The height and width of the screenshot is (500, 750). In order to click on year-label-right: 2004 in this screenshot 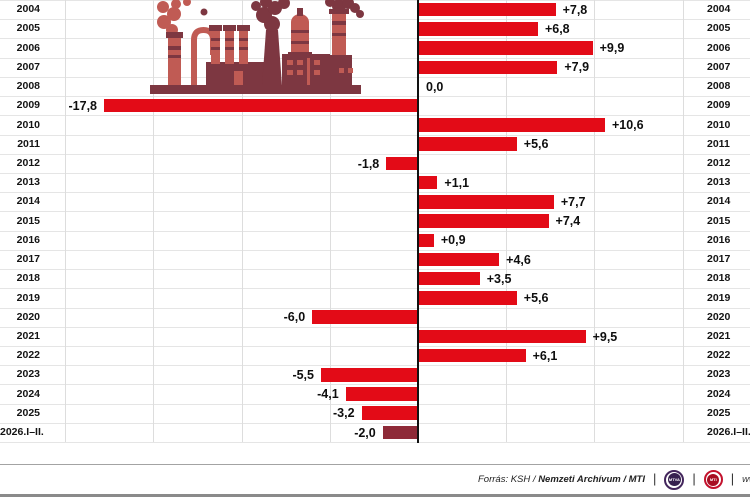, I will do `click(719, 9)`.